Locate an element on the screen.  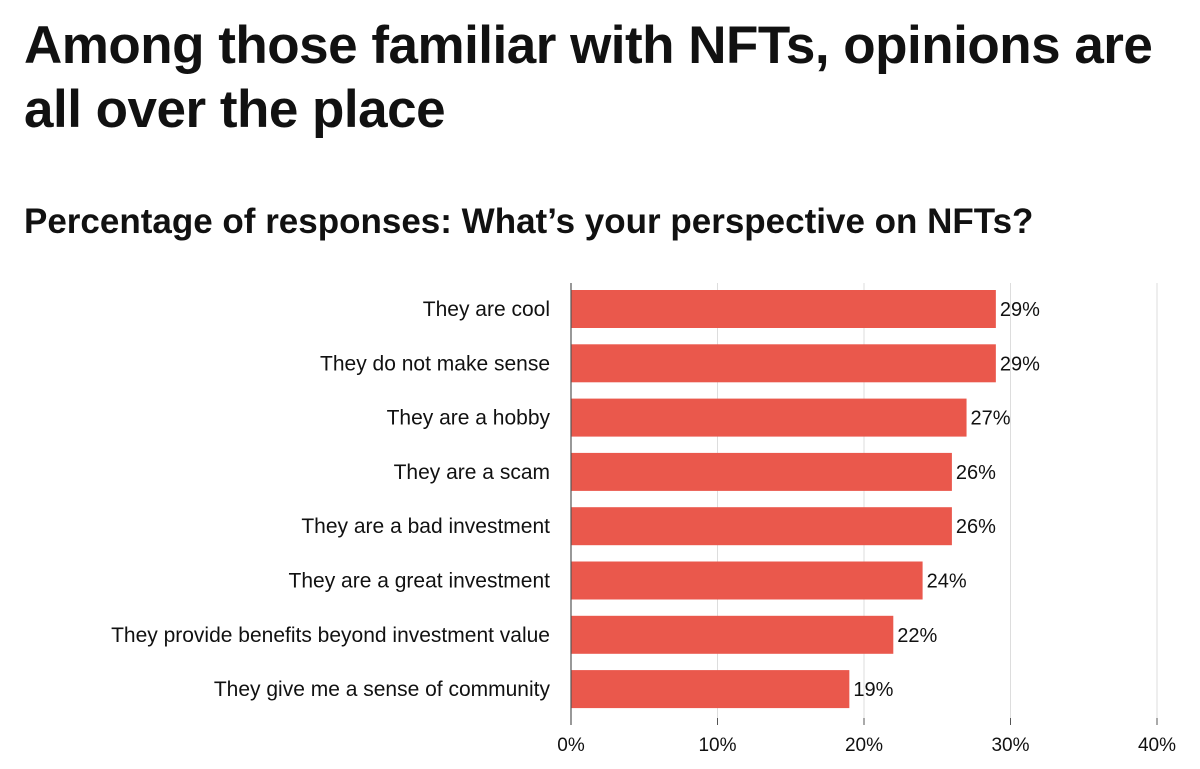
category-label: They are cool is located at coordinates (486, 309).